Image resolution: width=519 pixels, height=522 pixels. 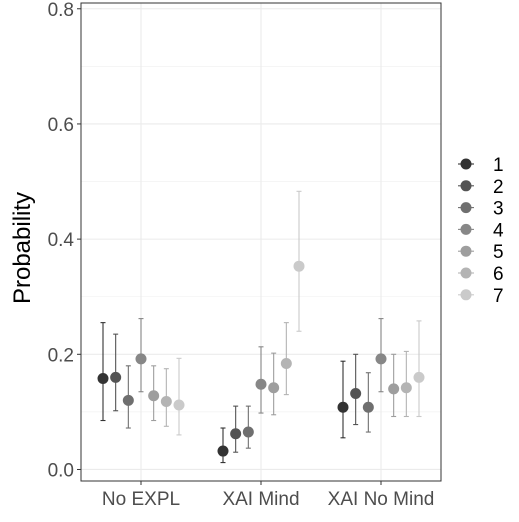 What do you see at coordinates (381, 499) in the screenshot?
I see `x-tick-label: XAI No Mind` at bounding box center [381, 499].